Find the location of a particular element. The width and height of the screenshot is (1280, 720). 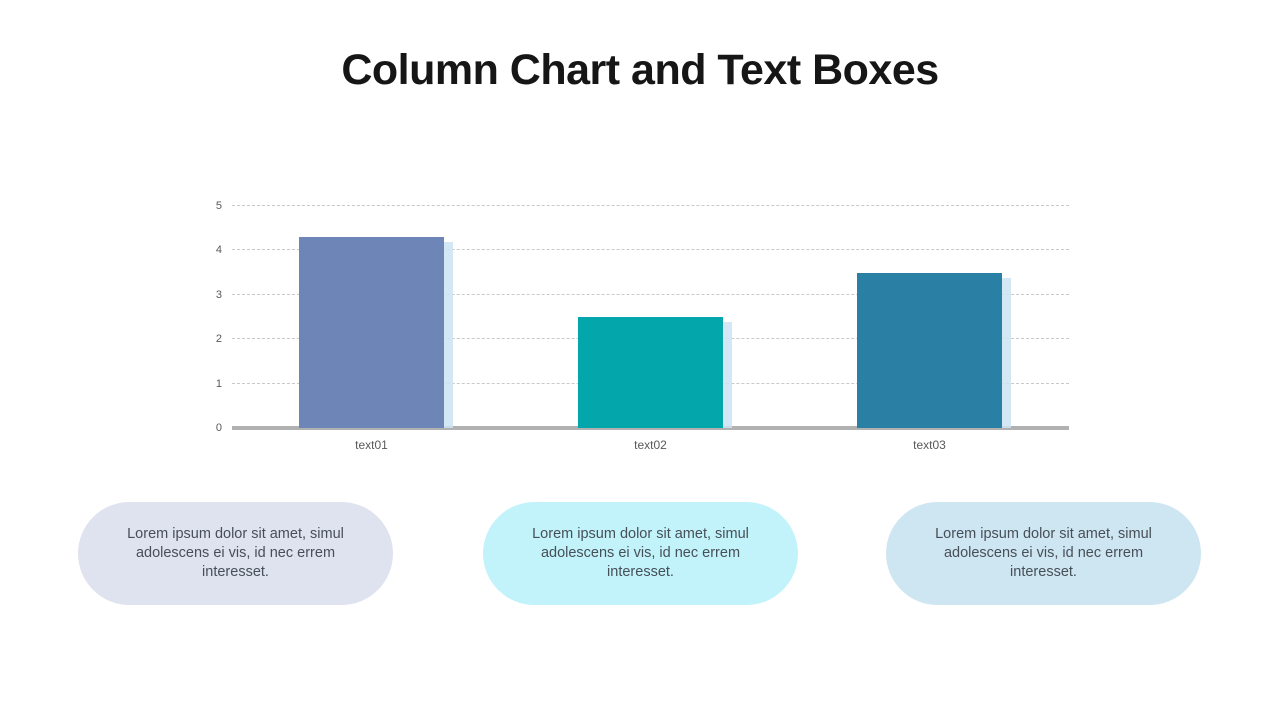

y-axis-label-0: 0 is located at coordinates (218, 428).